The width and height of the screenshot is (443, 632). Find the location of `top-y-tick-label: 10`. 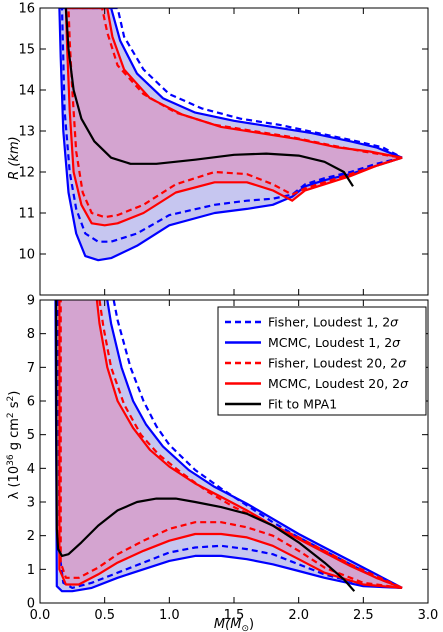

top-y-tick-label: 10 is located at coordinates (26, 255).